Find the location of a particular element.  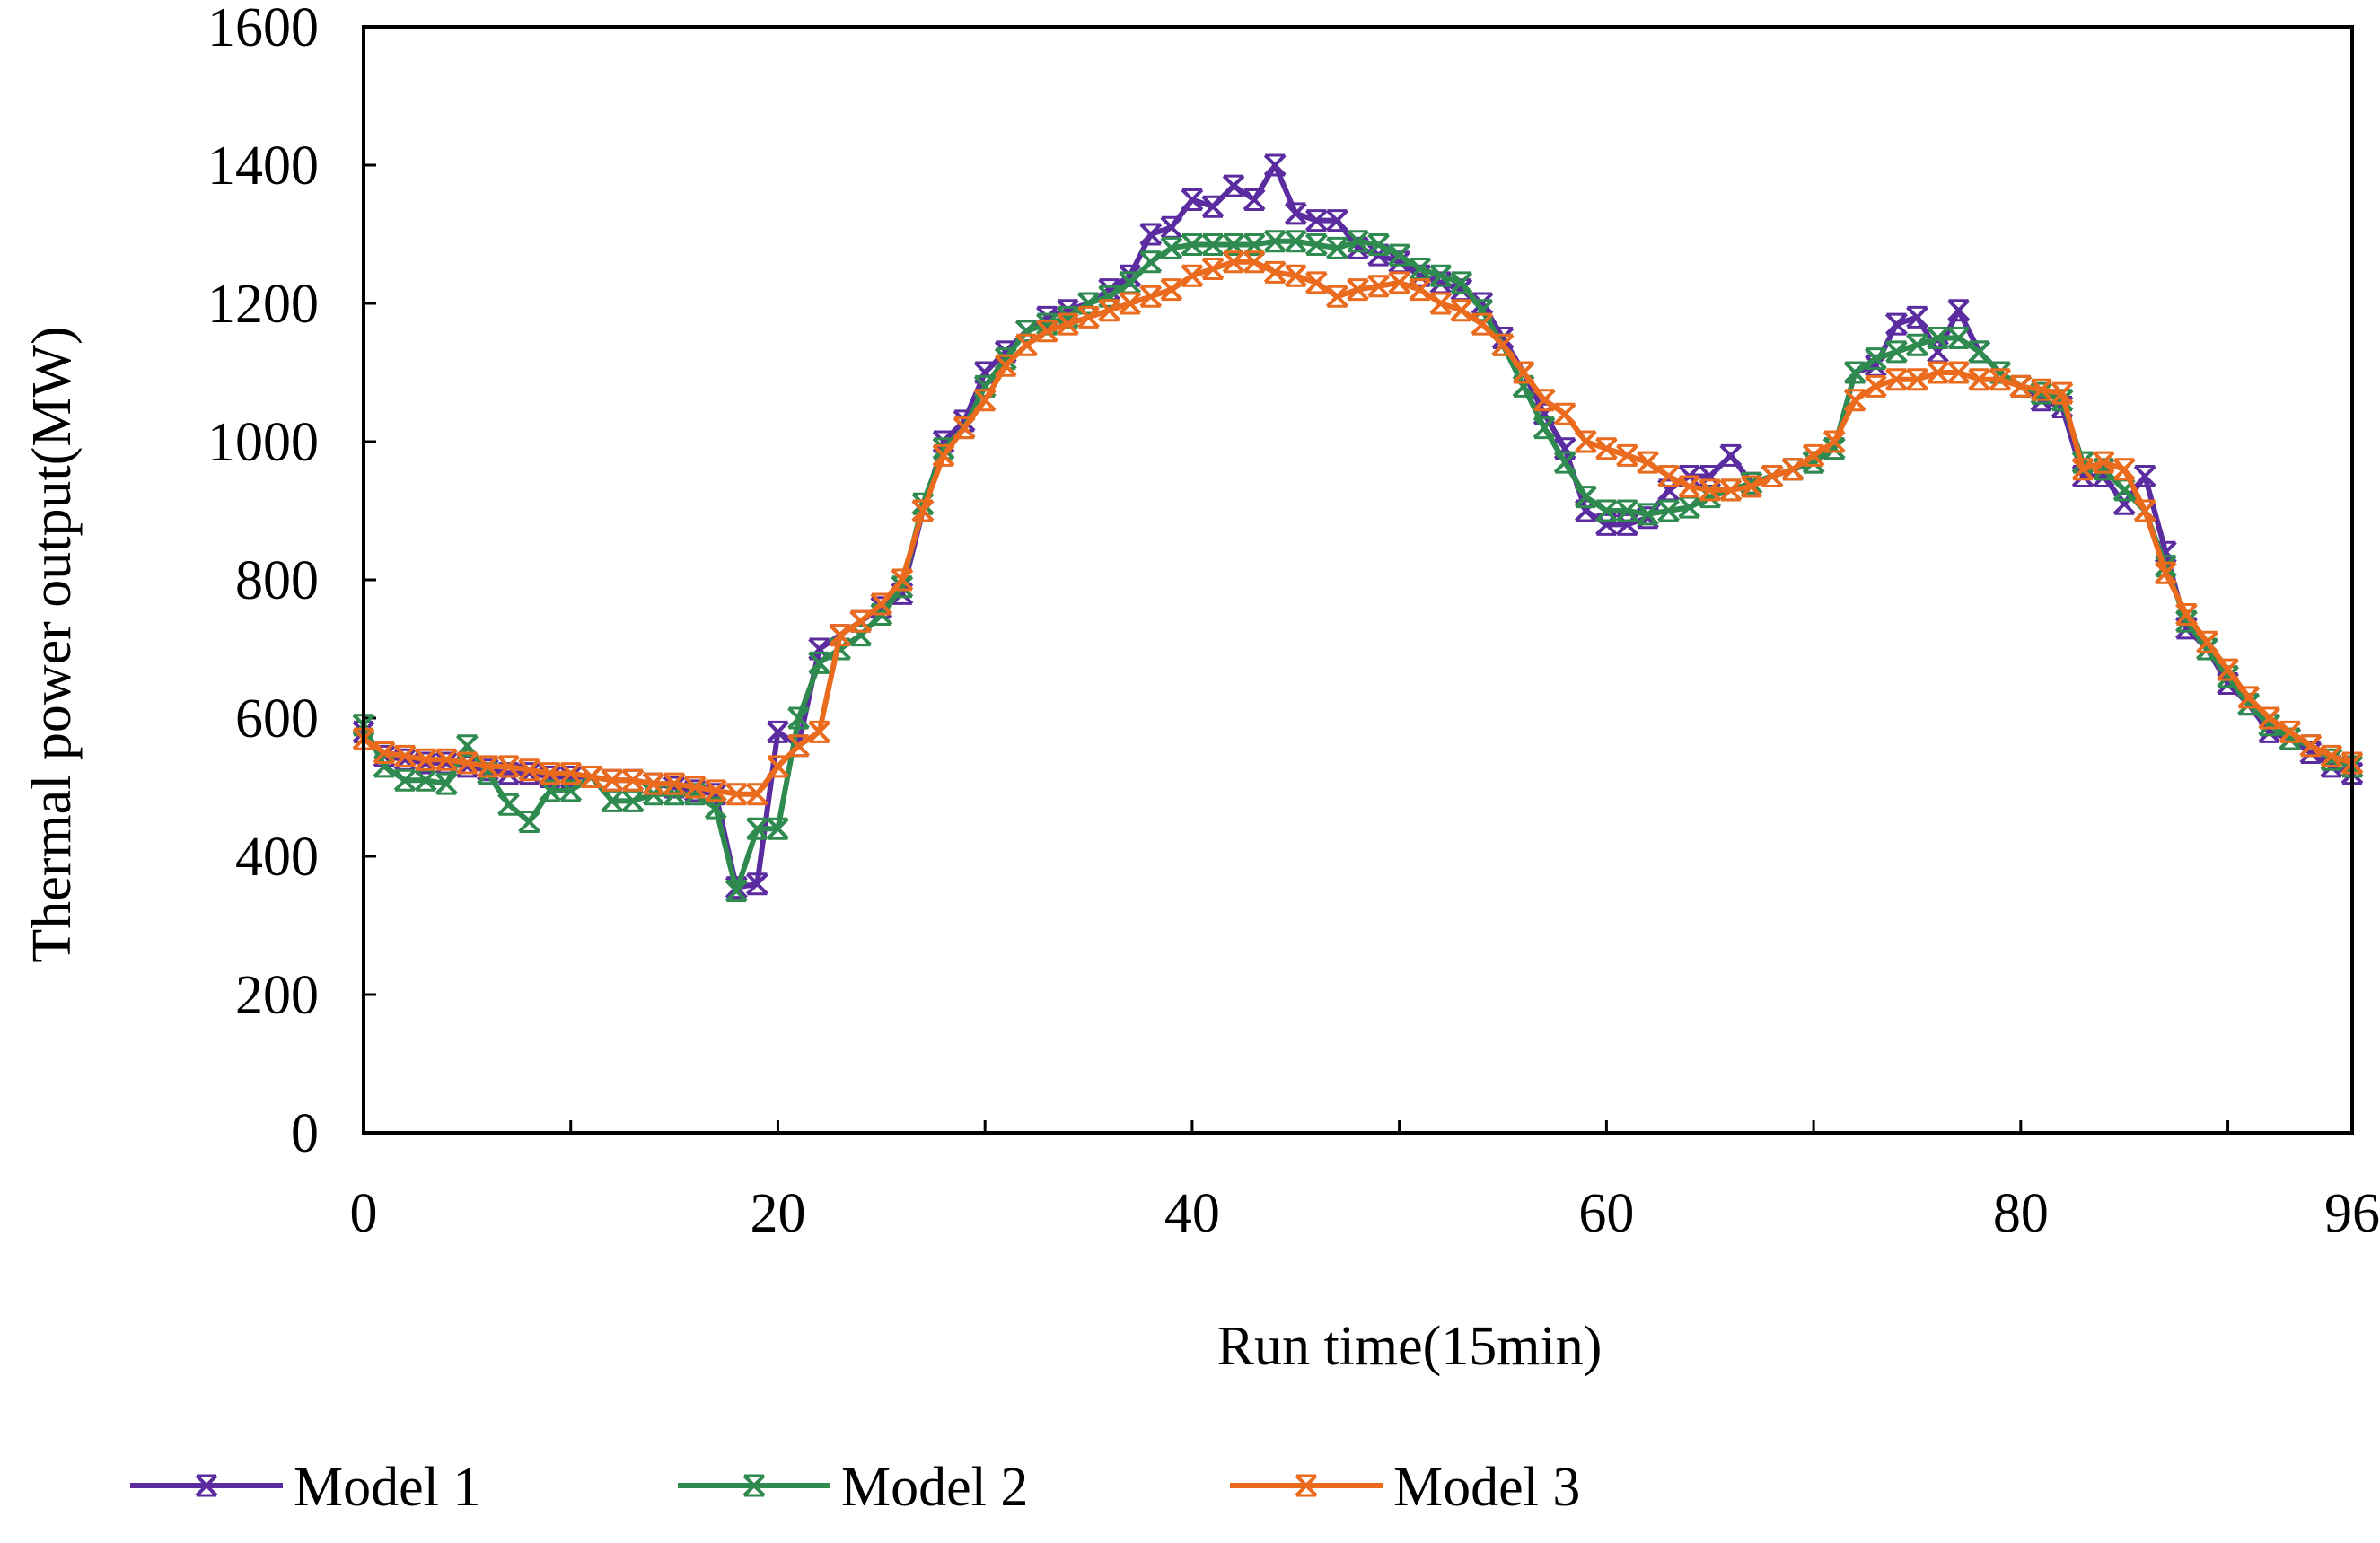

y-axis-title-group: Thermal power output(MW) is located at coordinates (52, 644).